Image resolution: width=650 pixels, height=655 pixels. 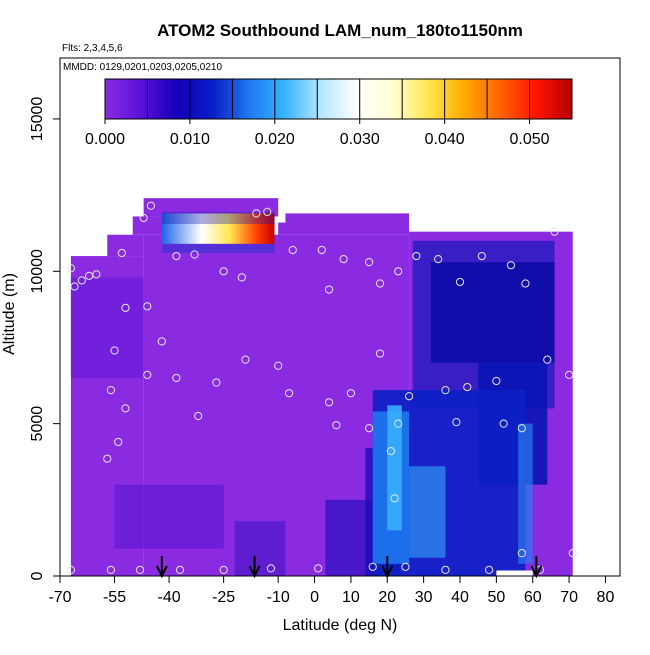 What do you see at coordinates (445, 139) in the screenshot?
I see `colorbar-tick-label: 0.040` at bounding box center [445, 139].